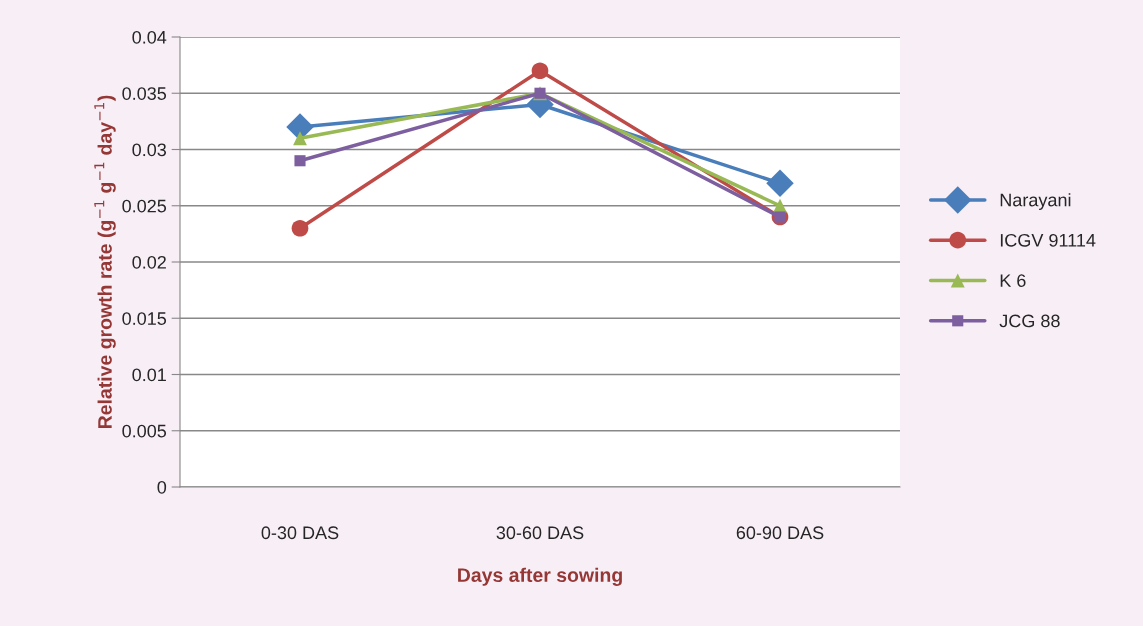  I want to click on x-tick-label: 30-60 DAS, so click(540, 533).